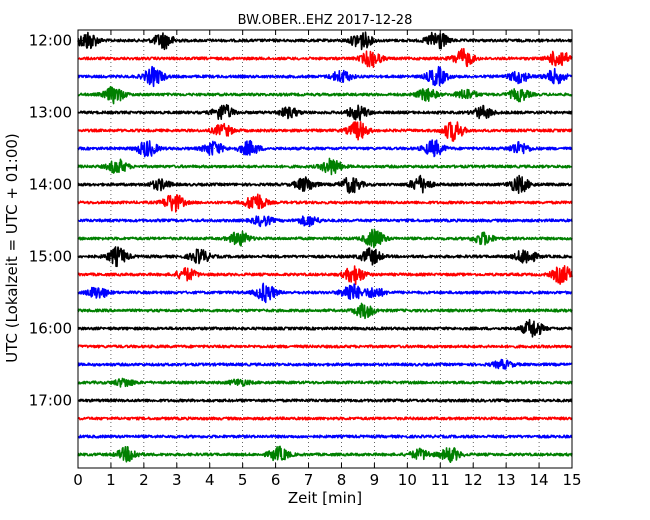  I want to click on y-tick-label: 13:00, so click(50, 113).